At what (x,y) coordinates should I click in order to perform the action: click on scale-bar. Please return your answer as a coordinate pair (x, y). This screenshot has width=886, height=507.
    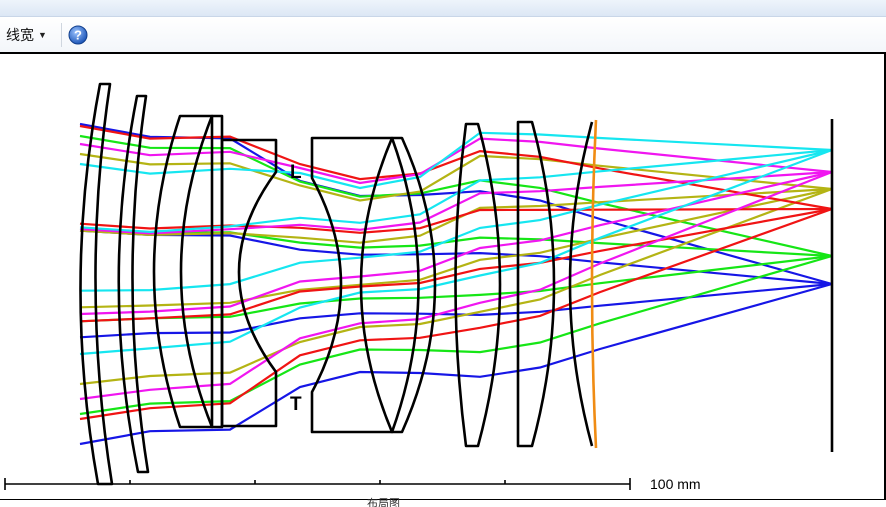
    Looking at the image, I should click on (317, 484).